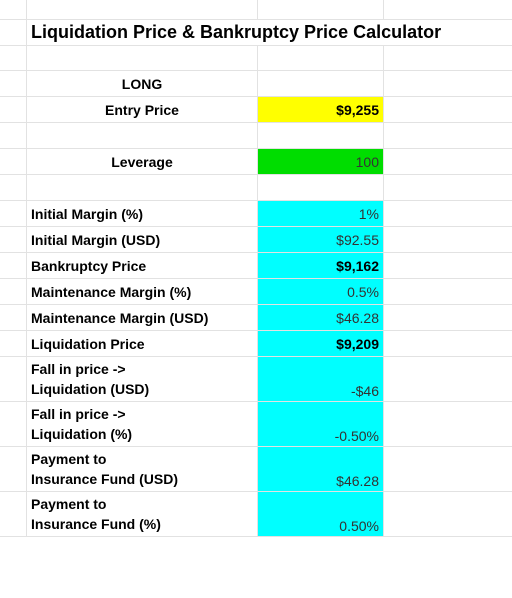 This screenshot has width=512, height=598. I want to click on table-row: Maintenance Margin (%) 0.5%, so click(256, 292).